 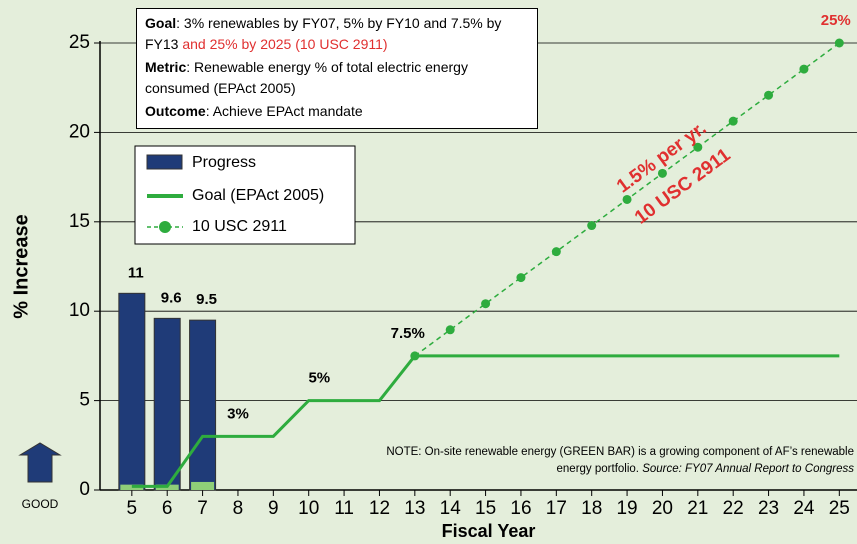 I want to click on x-tick-label: 17, so click(x=556, y=508).